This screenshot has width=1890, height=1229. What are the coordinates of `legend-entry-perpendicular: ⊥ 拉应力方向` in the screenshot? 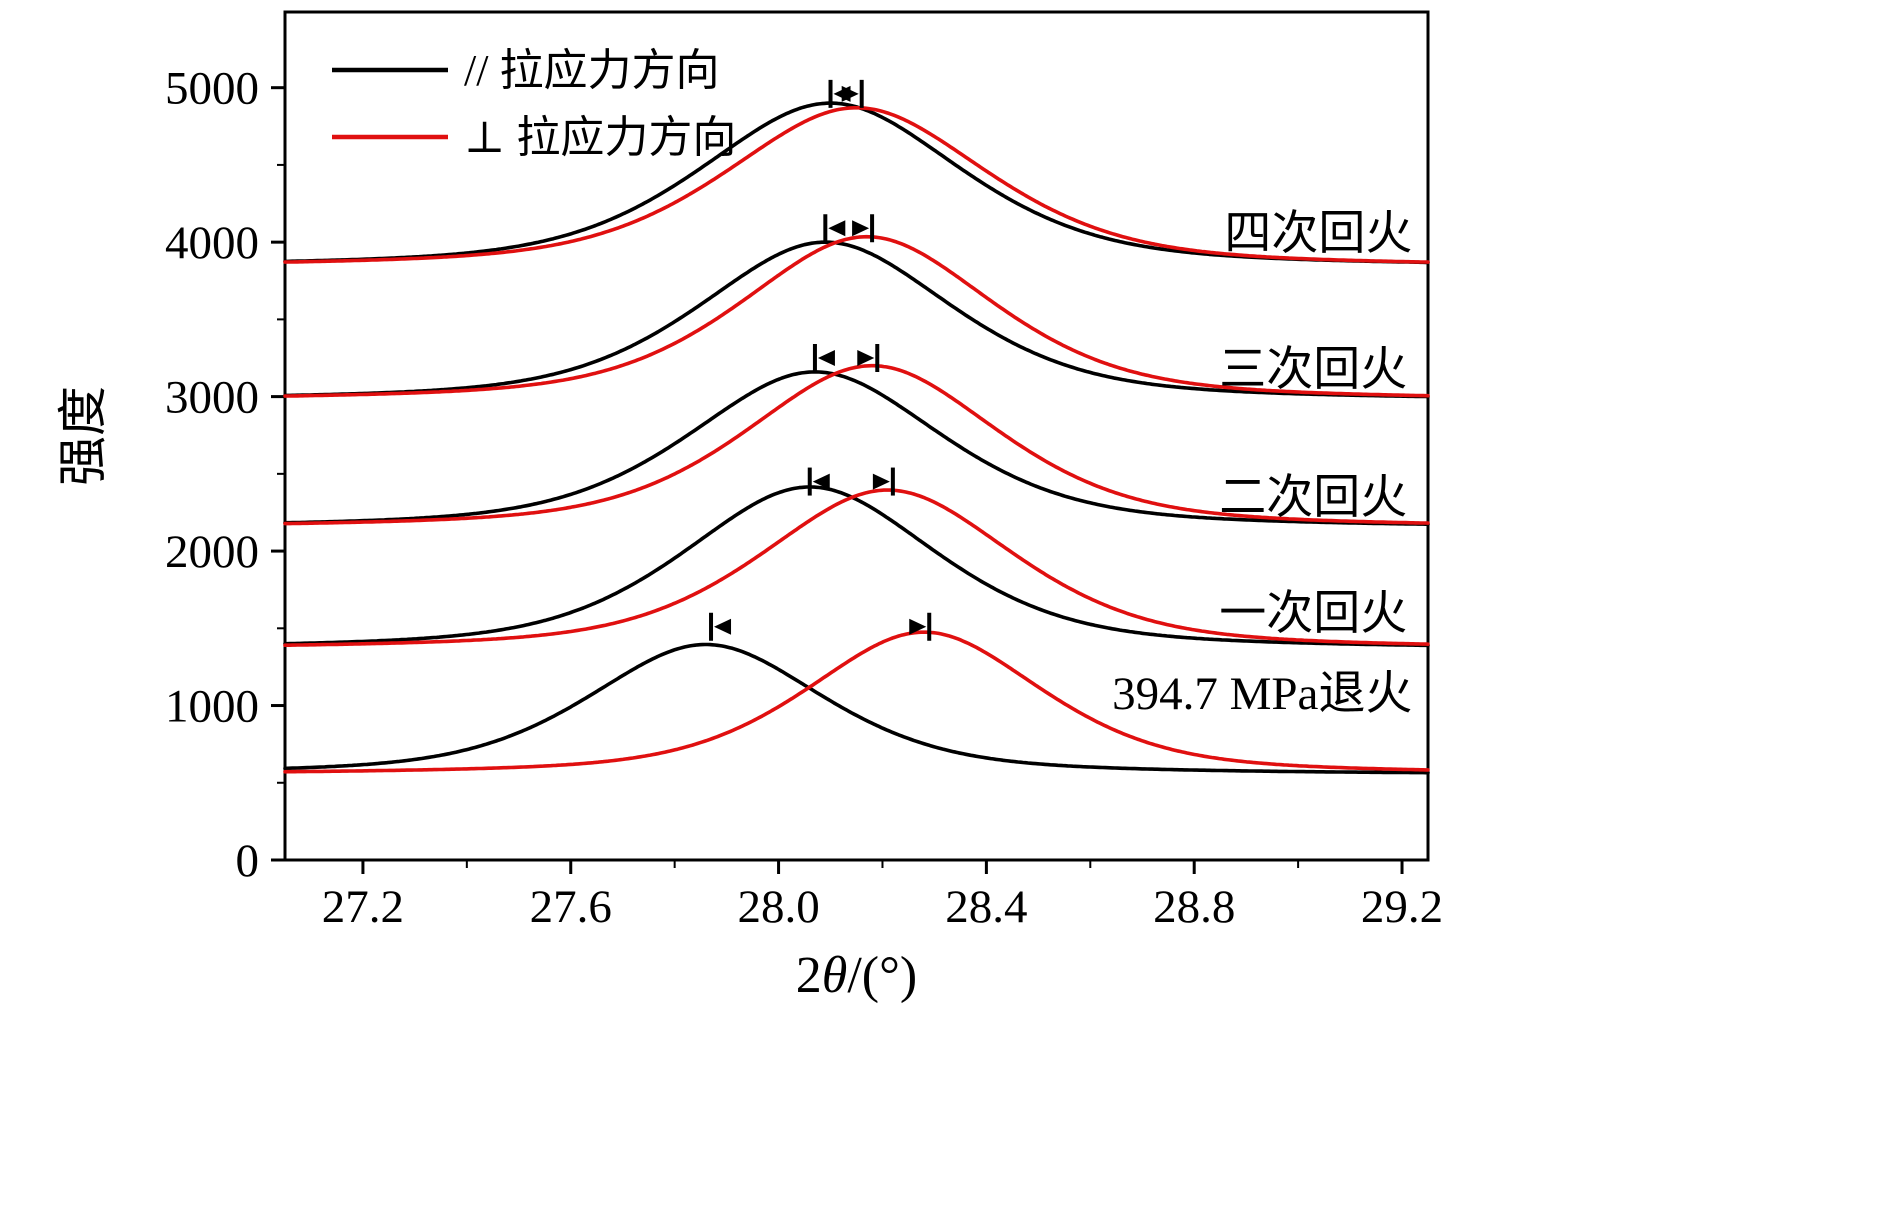 It's located at (534, 137).